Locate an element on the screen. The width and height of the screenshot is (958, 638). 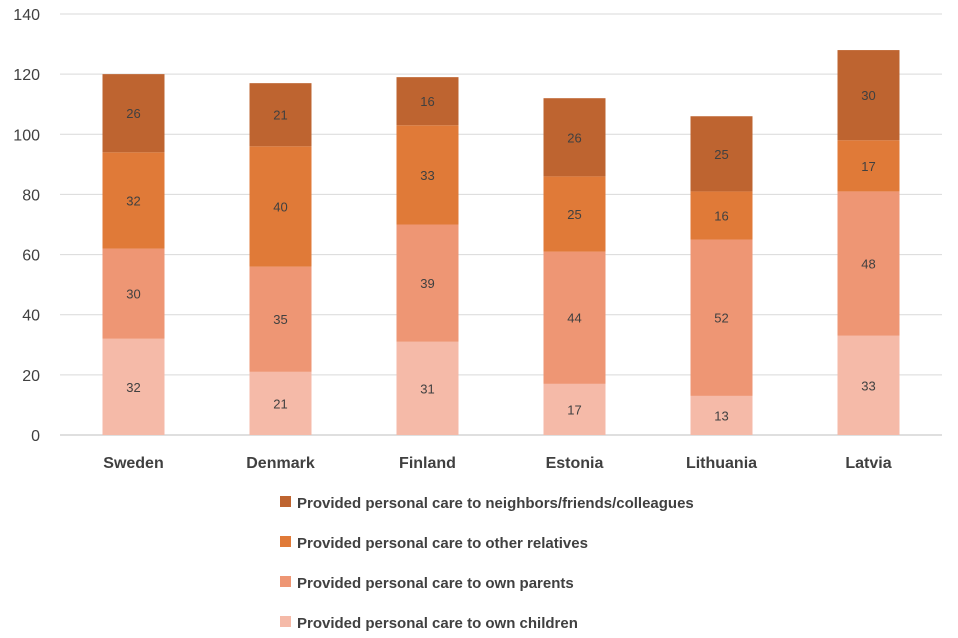
data-label: 31 is located at coordinates (427, 388).